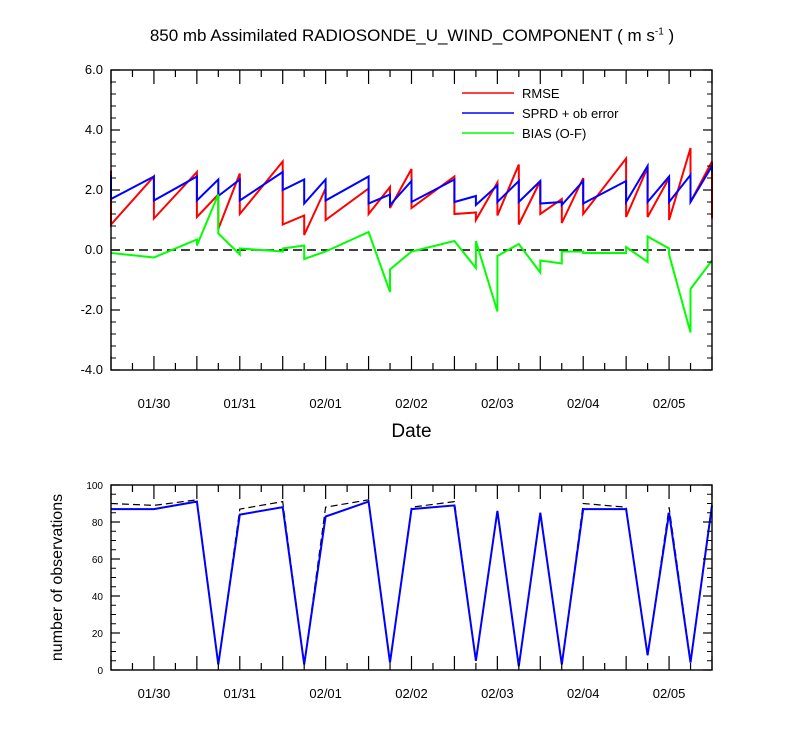 The width and height of the screenshot is (800, 750). Describe the element at coordinates (94, 129) in the screenshot. I see `y-tick-label: 4.0` at that location.